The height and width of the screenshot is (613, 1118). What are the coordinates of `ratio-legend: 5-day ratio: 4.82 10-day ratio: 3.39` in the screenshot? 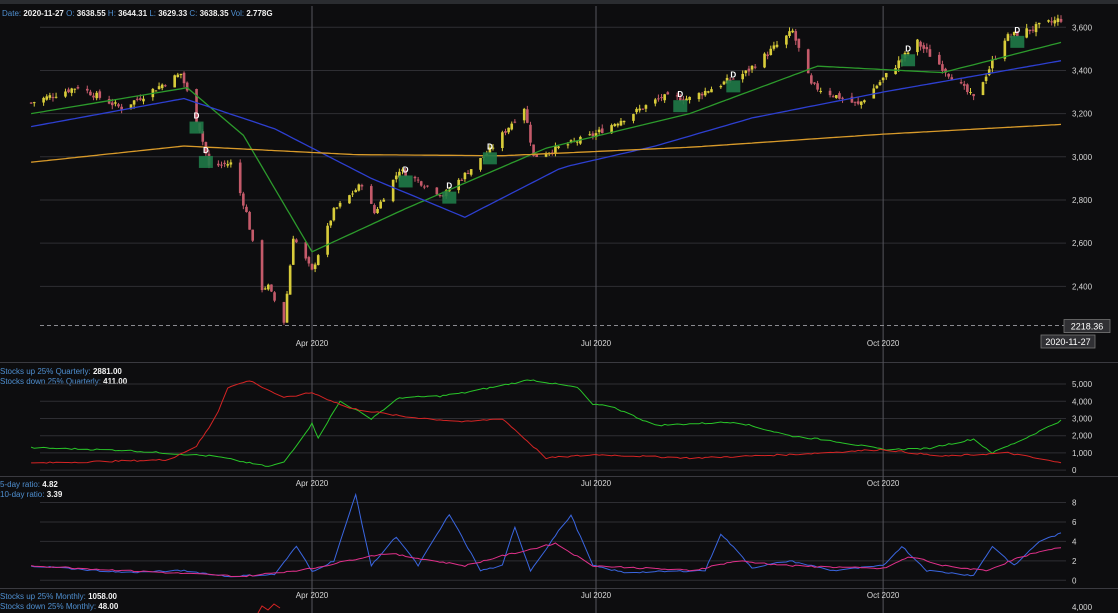 It's located at (31, 489).